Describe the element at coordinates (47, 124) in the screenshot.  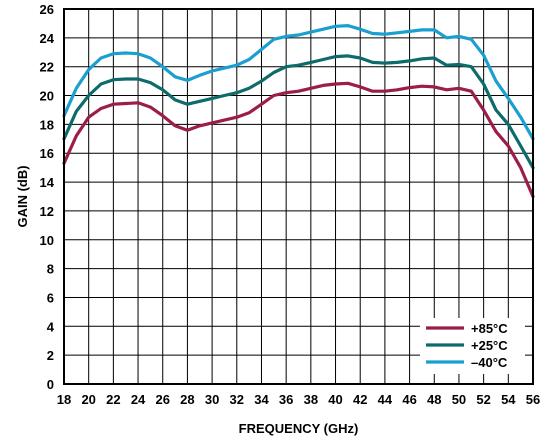
I see `y-tick-label: 18` at that location.